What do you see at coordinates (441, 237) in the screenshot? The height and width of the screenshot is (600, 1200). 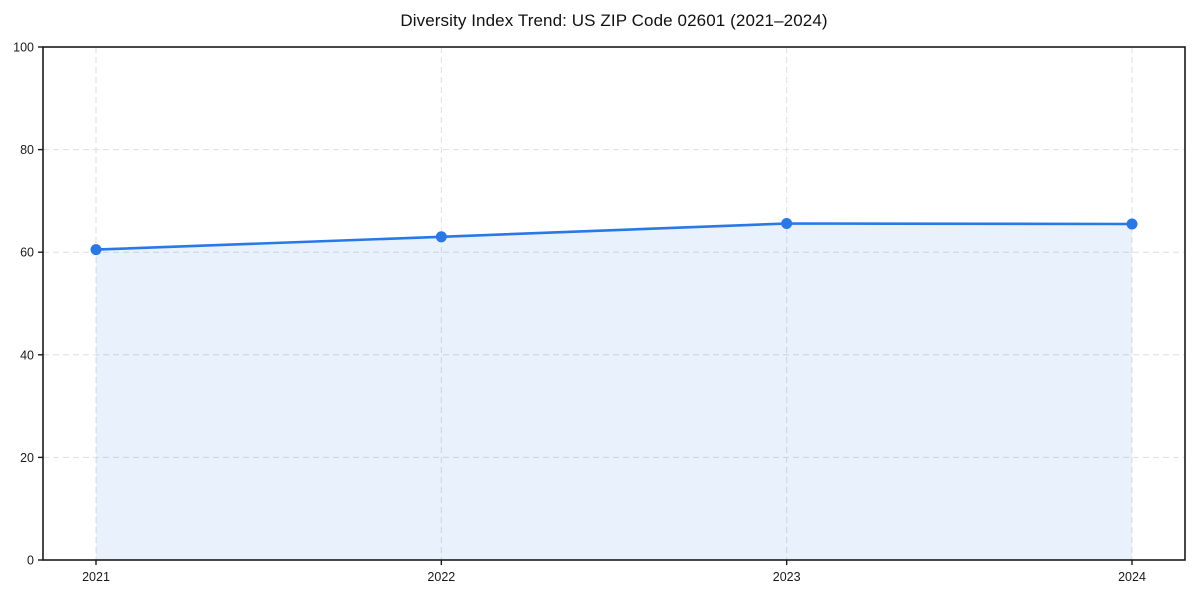 I see `data-point-2022` at bounding box center [441, 237].